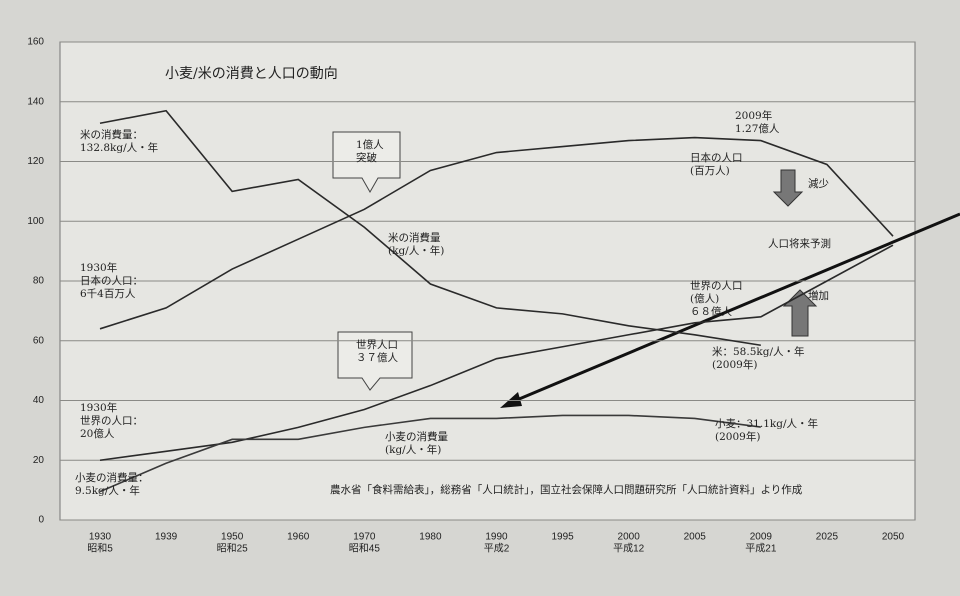 This screenshot has height=596, width=960. Describe the element at coordinates (761, 537) in the screenshot. I see `x-tick-label: 2009` at that location.